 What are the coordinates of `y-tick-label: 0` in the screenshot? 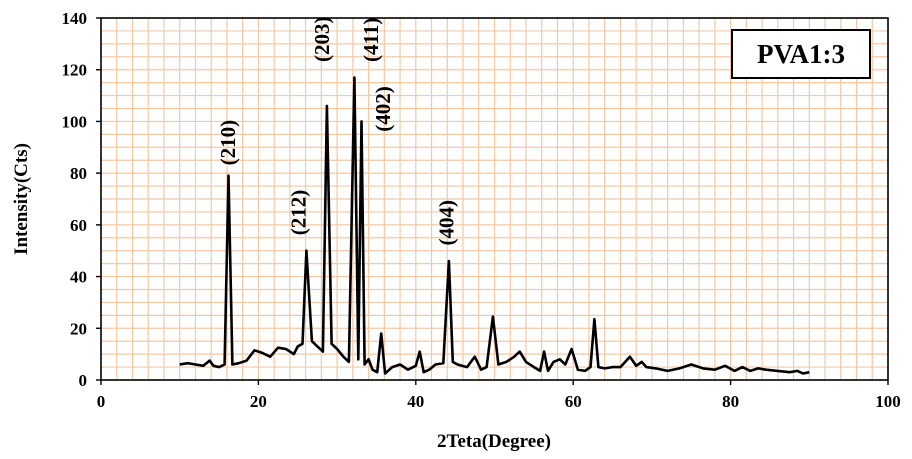 It's located at (83, 380).